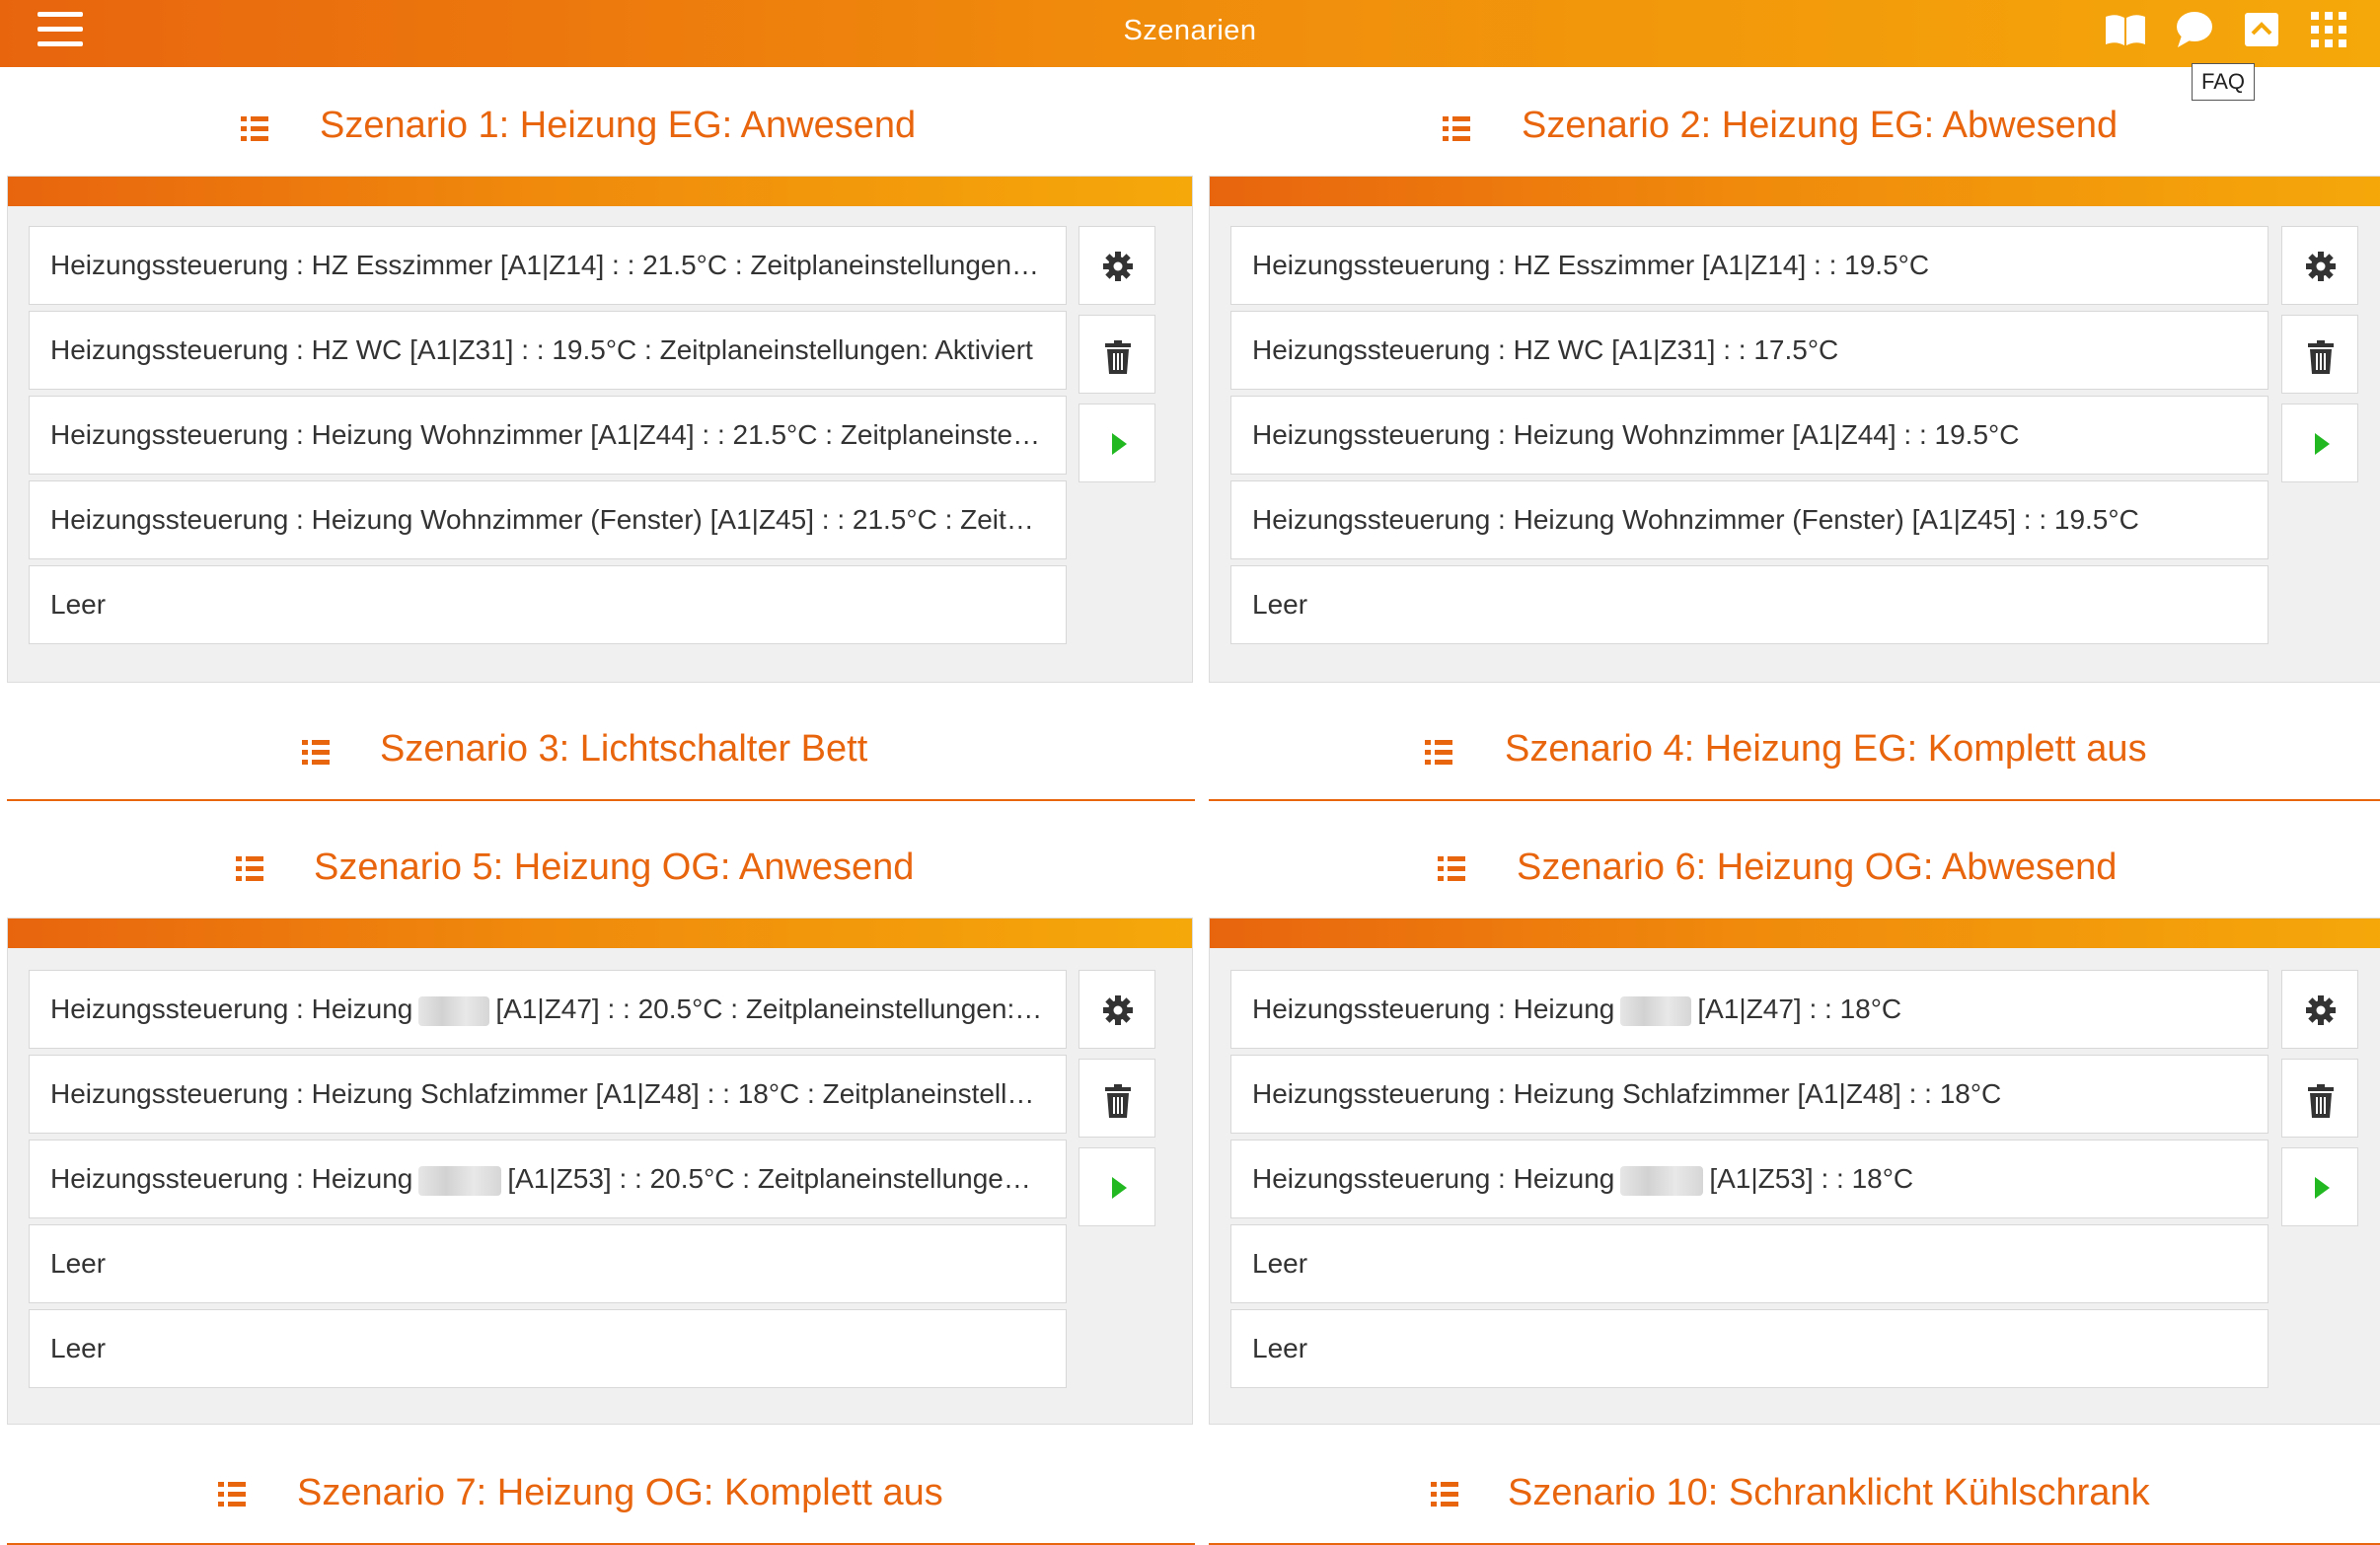  I want to click on scenario-title: Szenario 4: Heizung EG: Komplett aus, so click(1826, 749).